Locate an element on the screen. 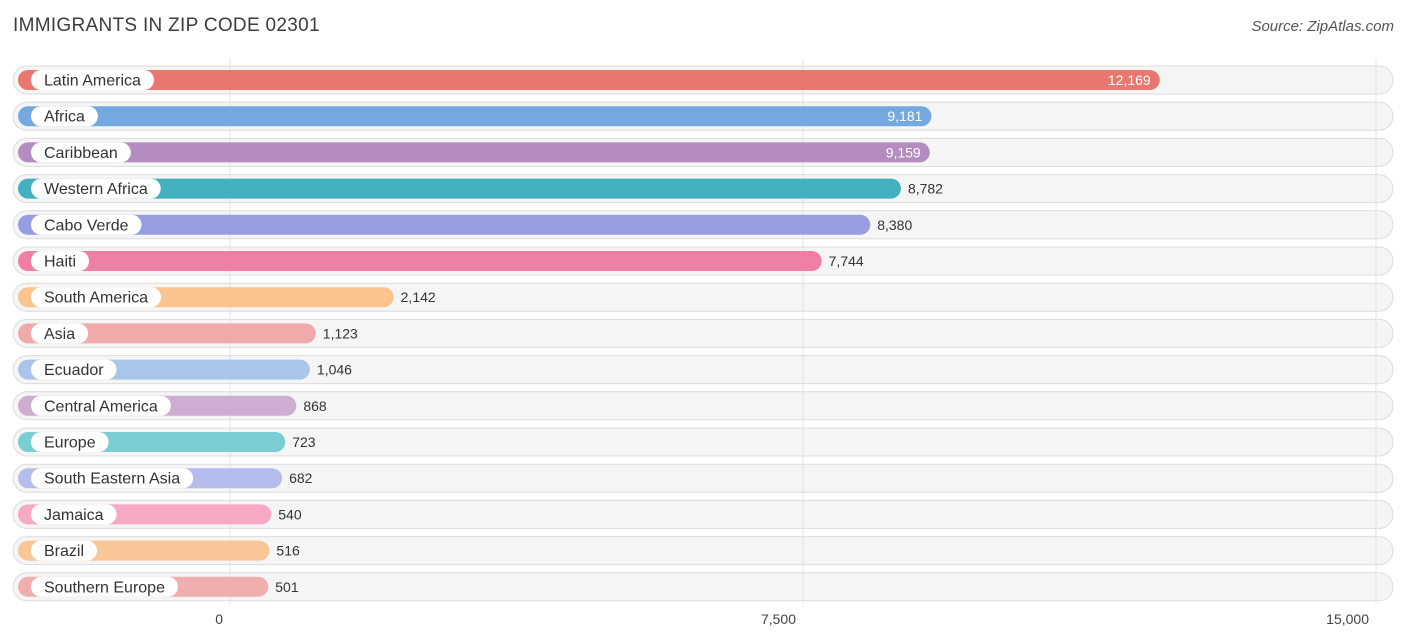  category-label: Africa is located at coordinates (64, 117).